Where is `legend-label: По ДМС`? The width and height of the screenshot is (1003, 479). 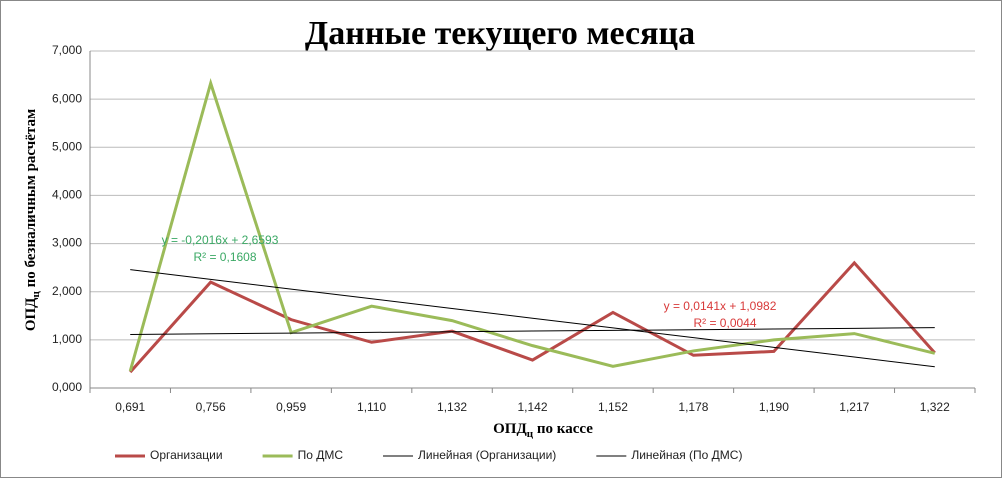 legend-label: По ДМС is located at coordinates (321, 455).